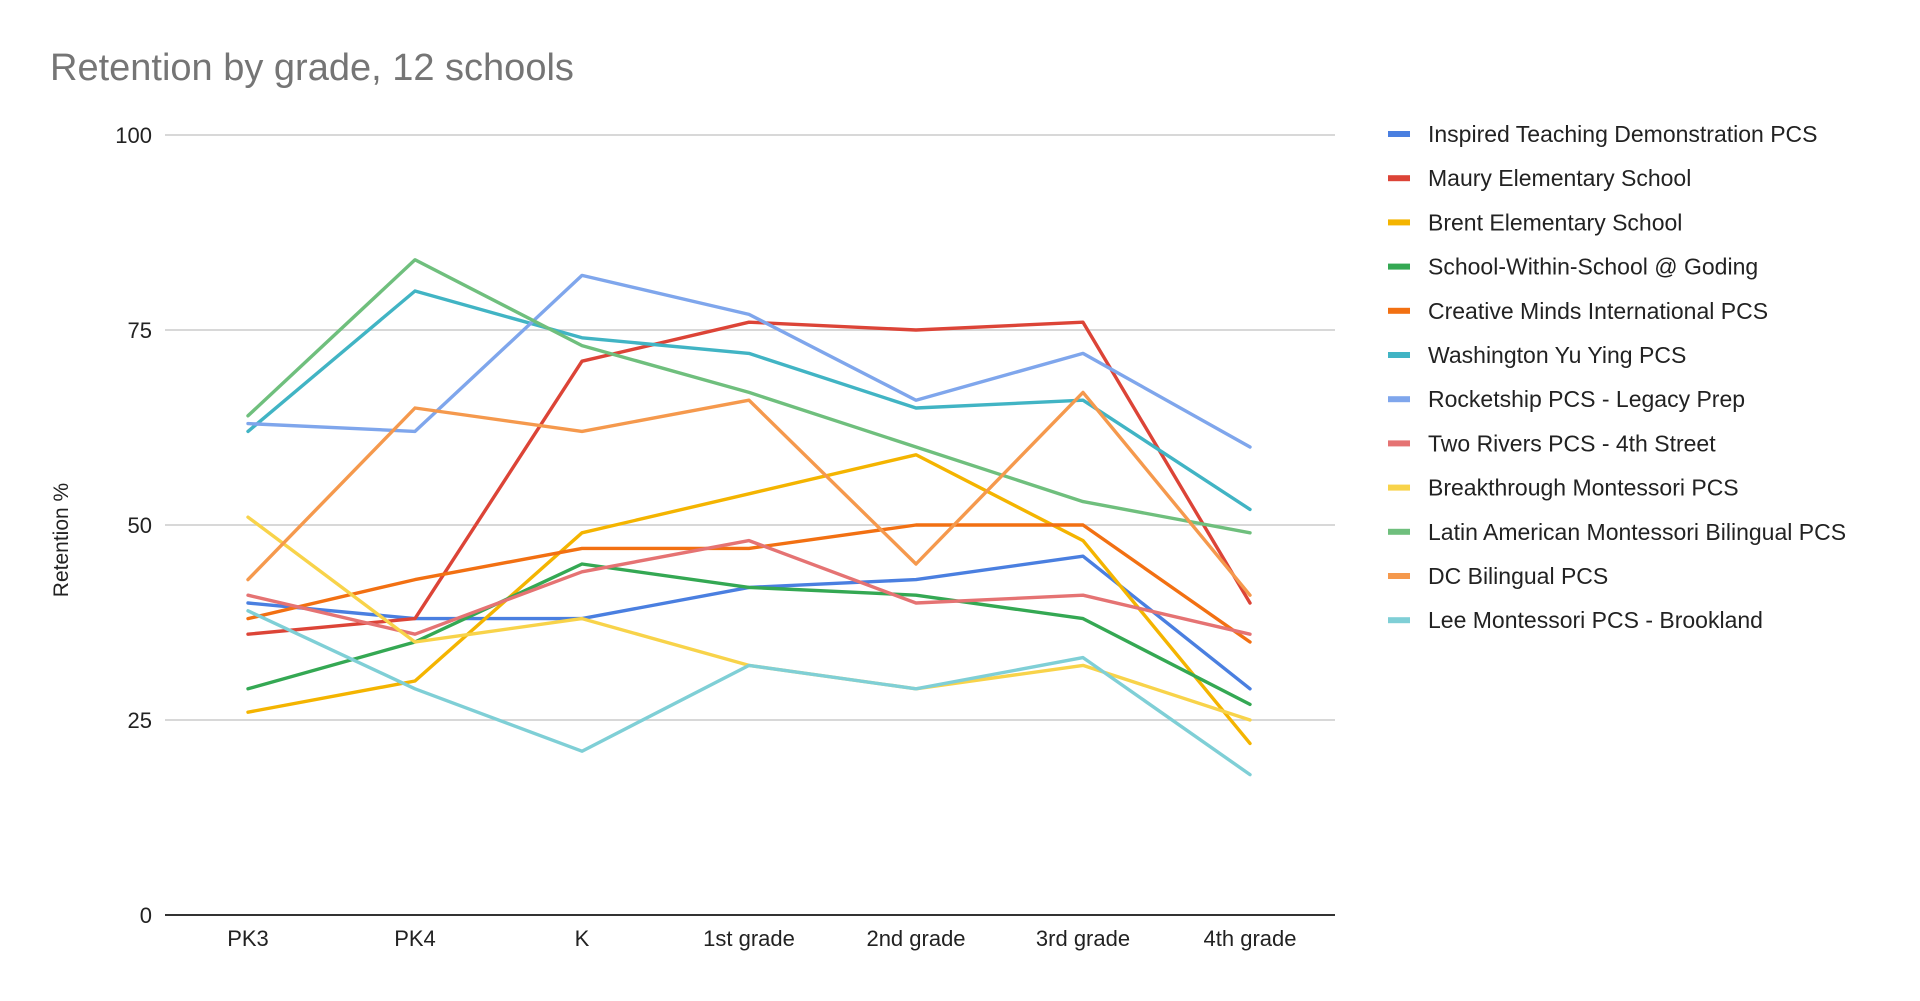  Describe the element at coordinates (1572, 443) in the screenshot. I see `legend-label: Two Rivers PCS - 4th Street` at that location.